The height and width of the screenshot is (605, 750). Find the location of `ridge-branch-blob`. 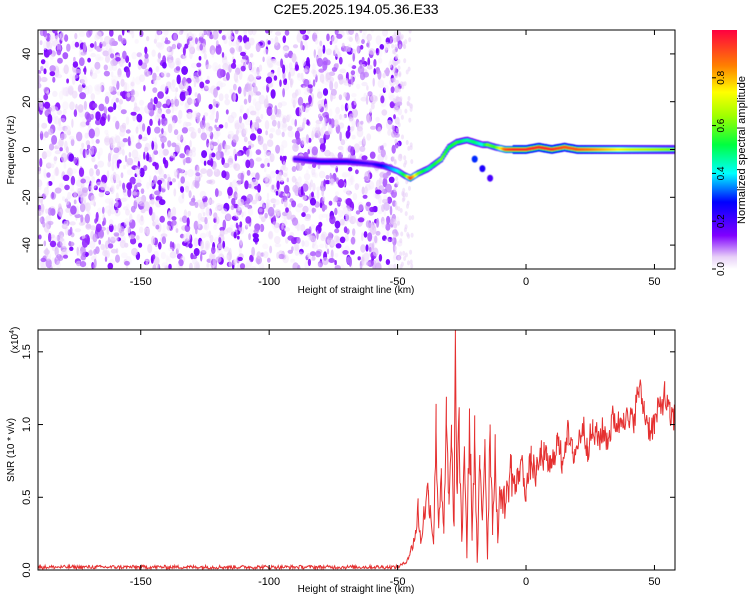

ridge-branch-blob is located at coordinates (474, 159).